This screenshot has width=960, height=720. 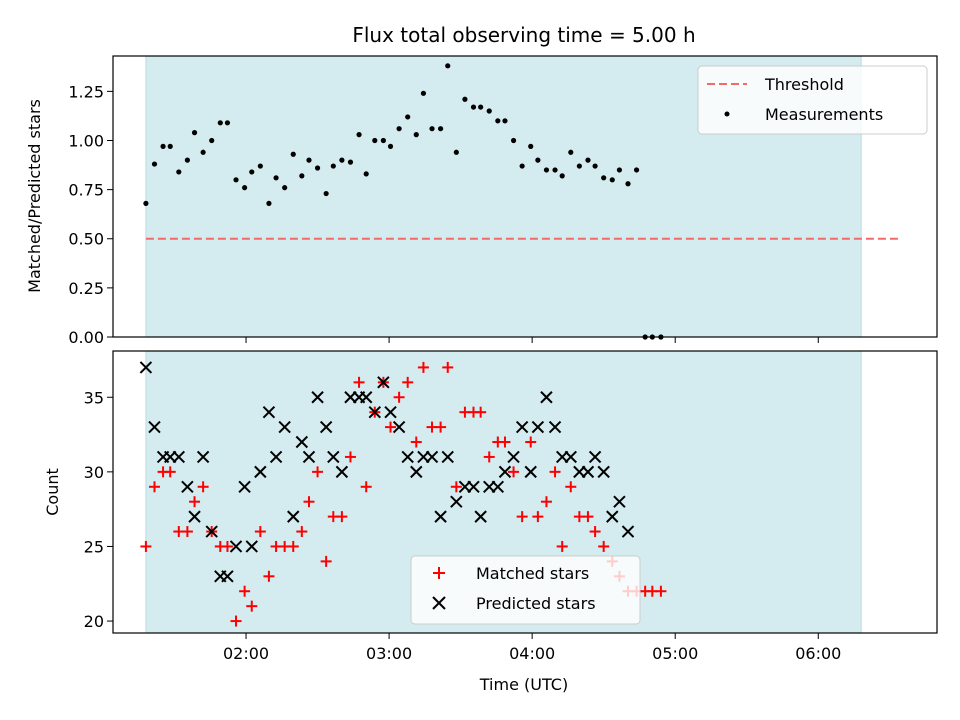 I want to click on y-tick-label: 0.75, so click(x=86, y=190).